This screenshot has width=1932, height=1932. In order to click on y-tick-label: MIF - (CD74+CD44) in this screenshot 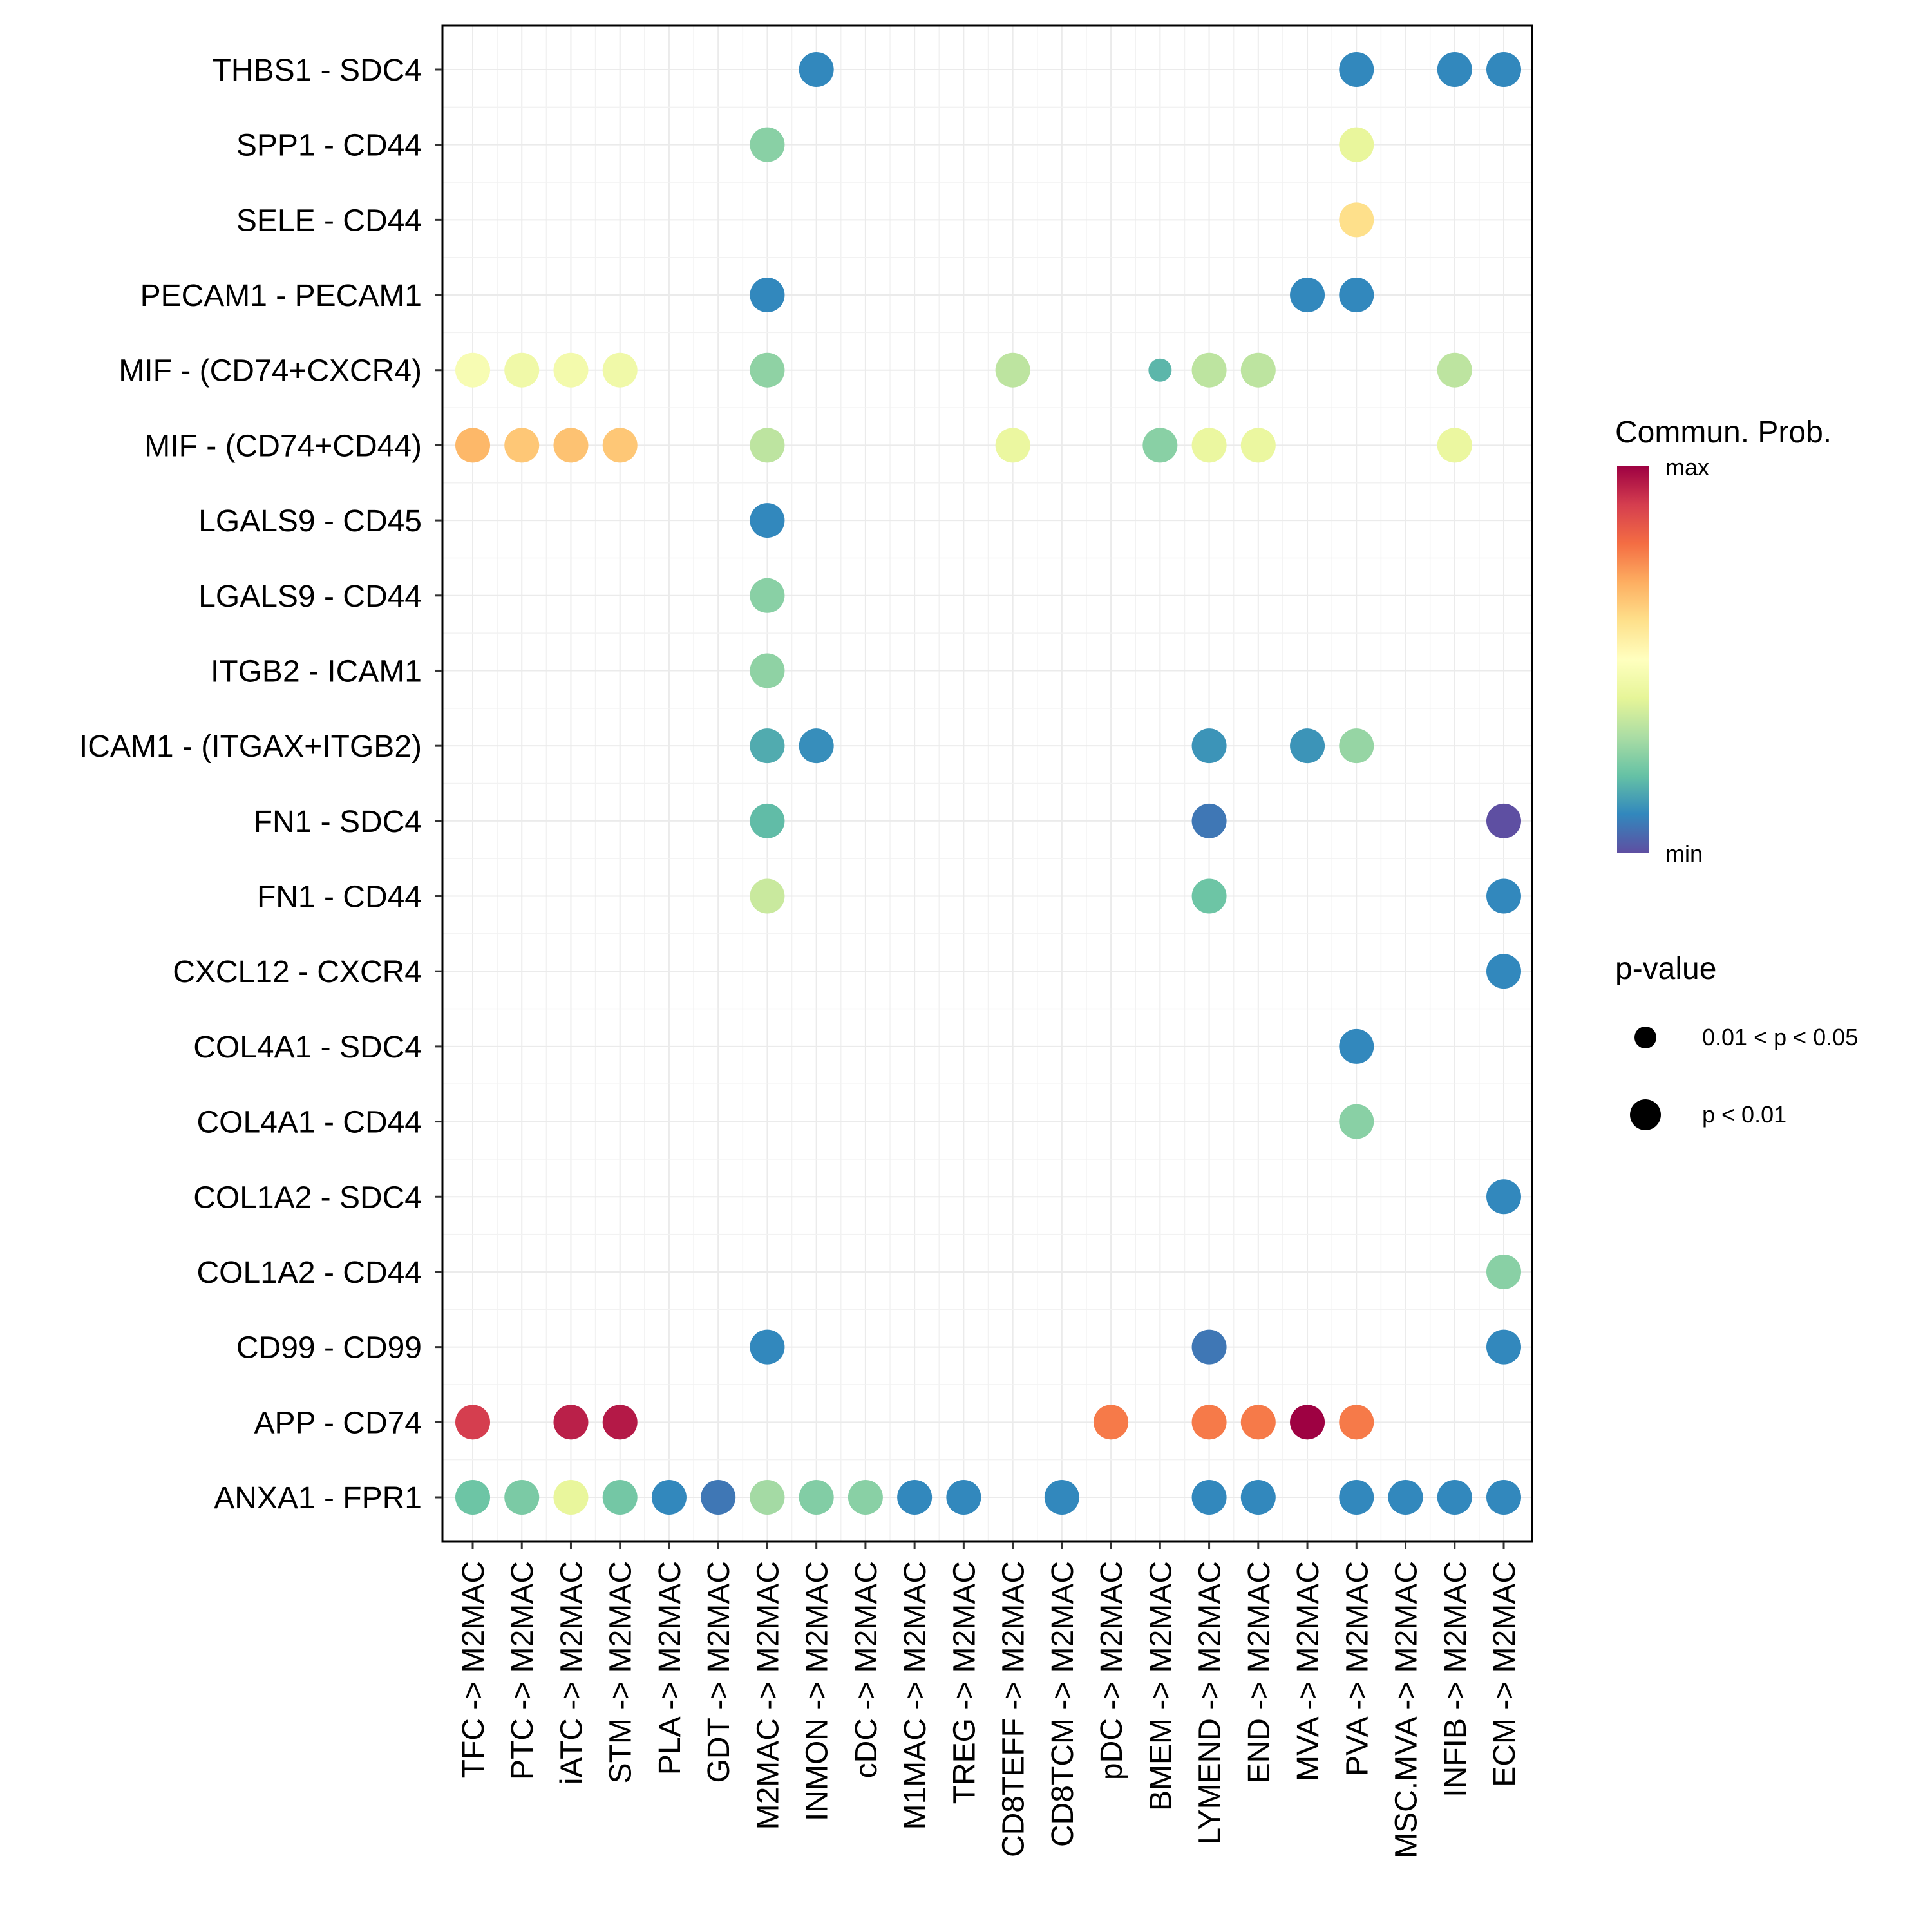, I will do `click(283, 446)`.